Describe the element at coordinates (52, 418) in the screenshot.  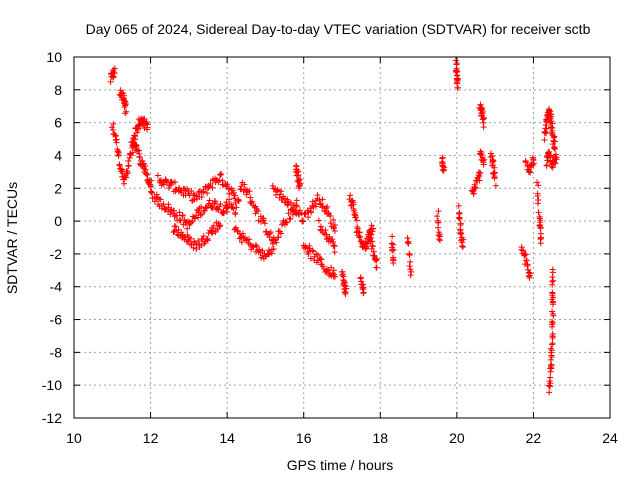
I see `y-tick-label: -12` at that location.